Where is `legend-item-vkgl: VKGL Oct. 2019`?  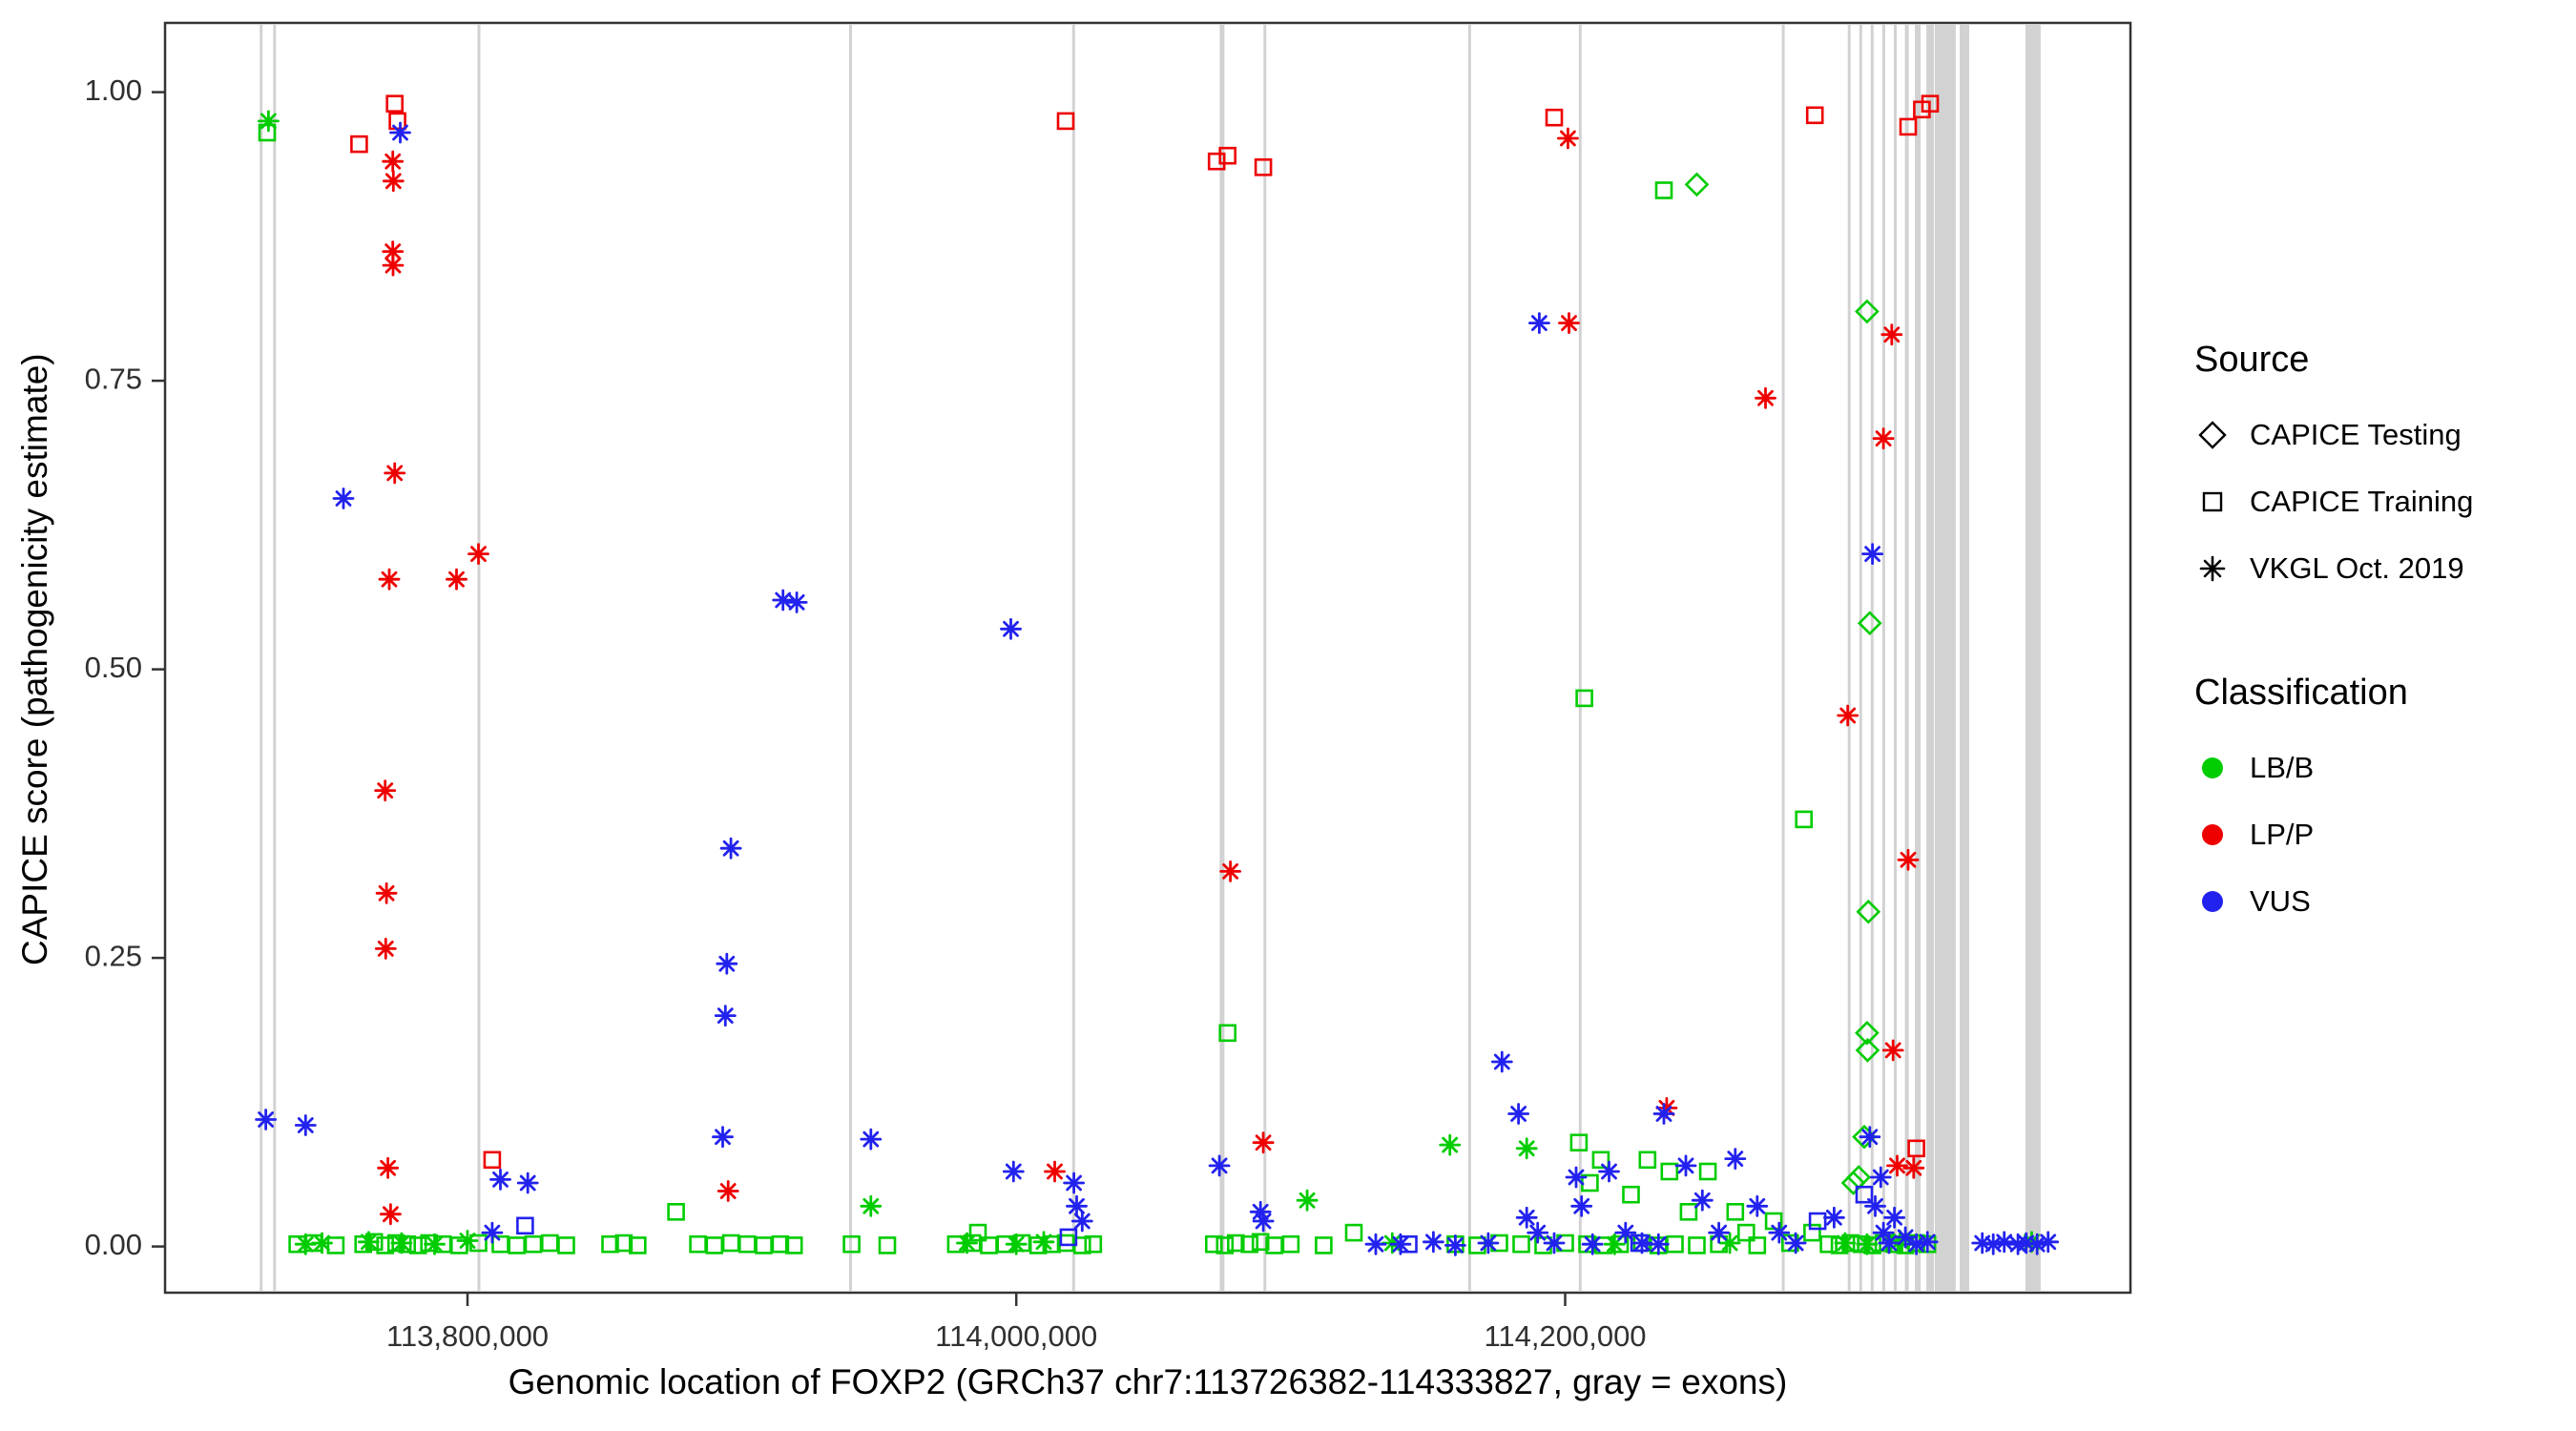
legend-item-vkgl: VKGL Oct. 2019 is located at coordinates (2380, 568).